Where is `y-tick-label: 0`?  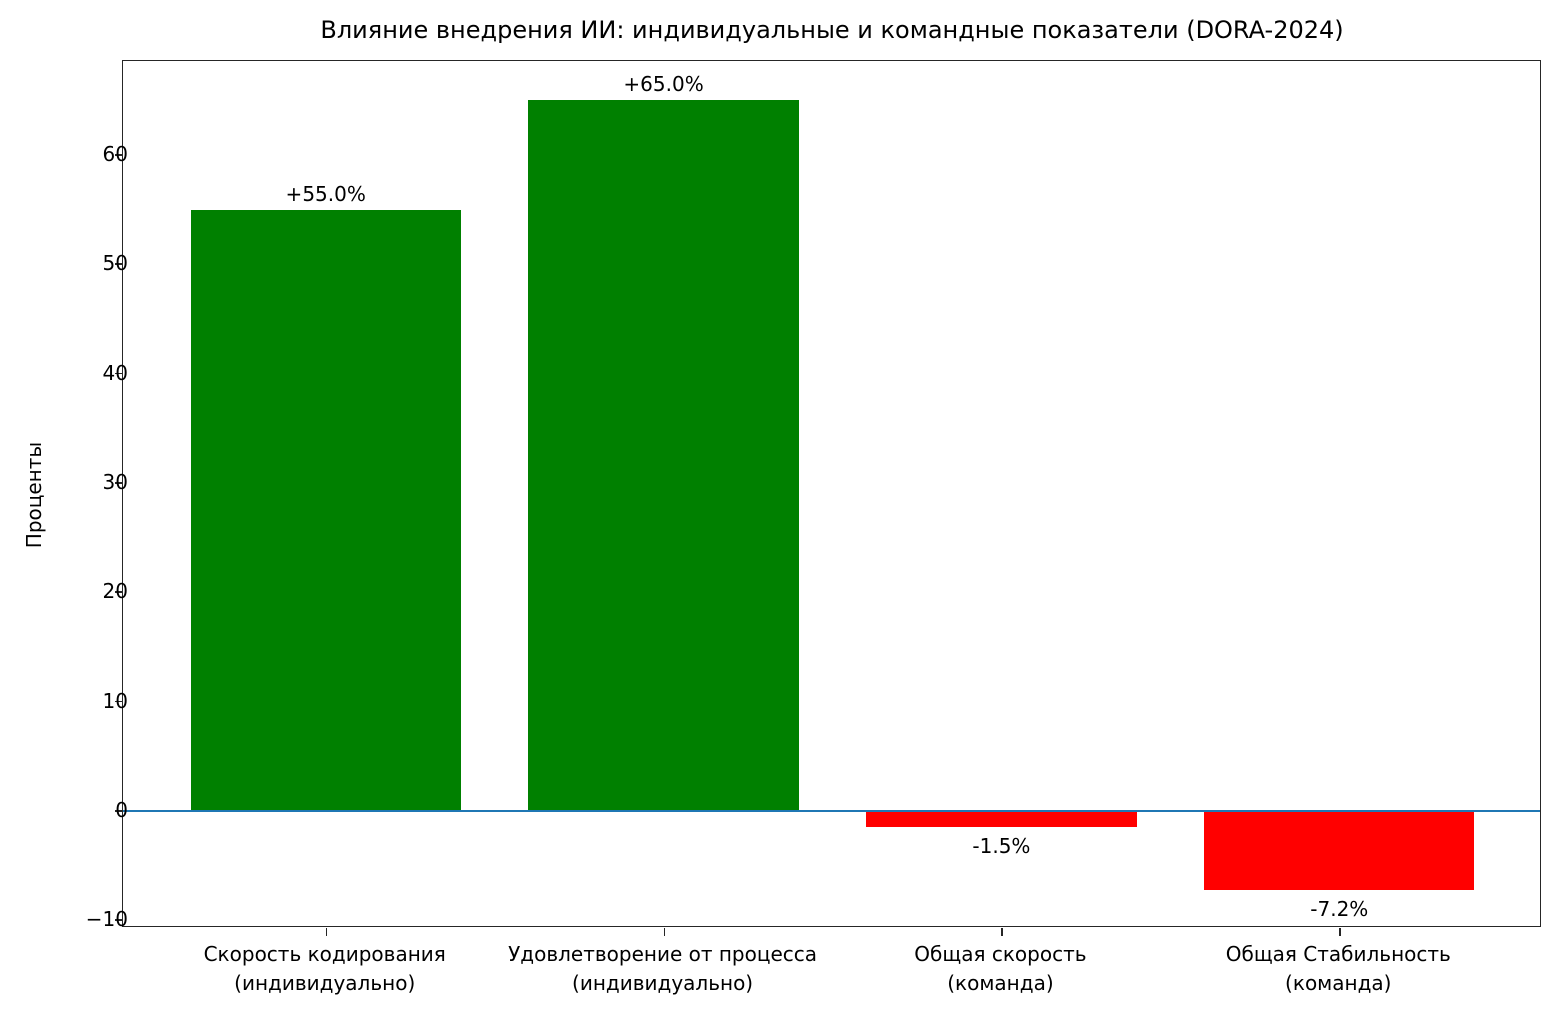 y-tick-label: 0 is located at coordinates (121, 810).